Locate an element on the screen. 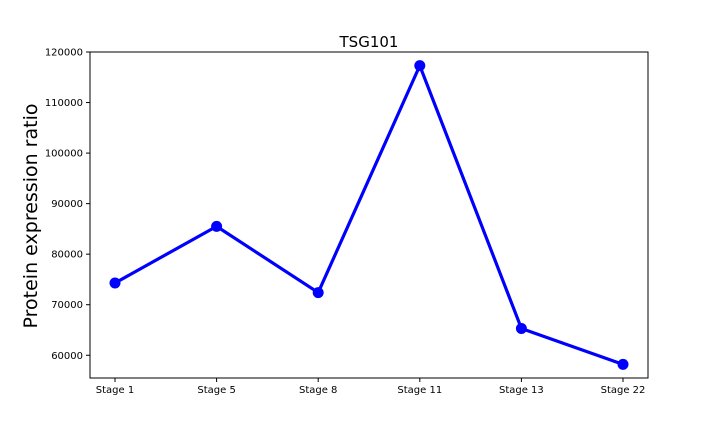  y-tick-label: 90000 is located at coordinates (67, 204).